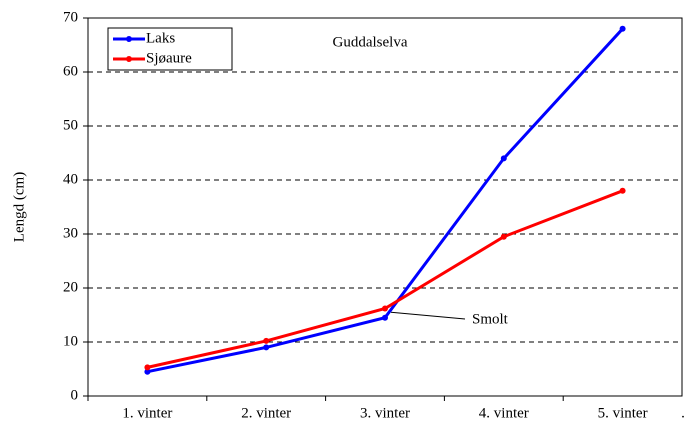  What do you see at coordinates (70, 233) in the screenshot?
I see `y-tick-label: 30` at bounding box center [70, 233].